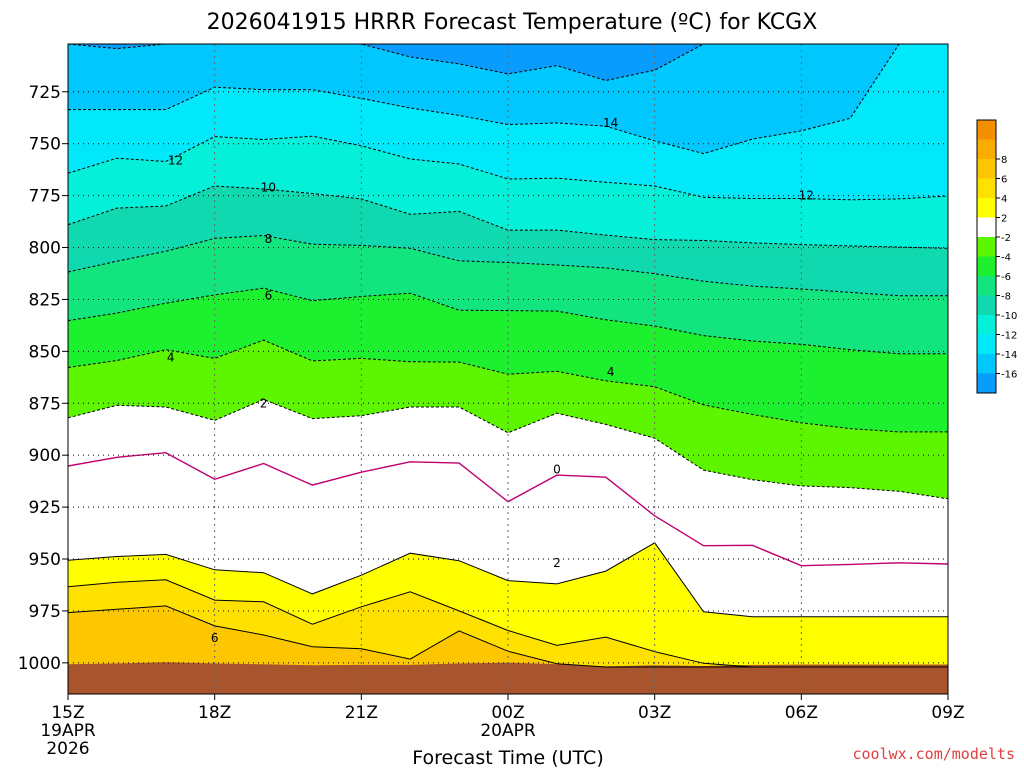 The image size is (1024, 768). Describe the element at coordinates (67, 749) in the screenshot. I see `x-tick-sublabel: 2026` at that location.